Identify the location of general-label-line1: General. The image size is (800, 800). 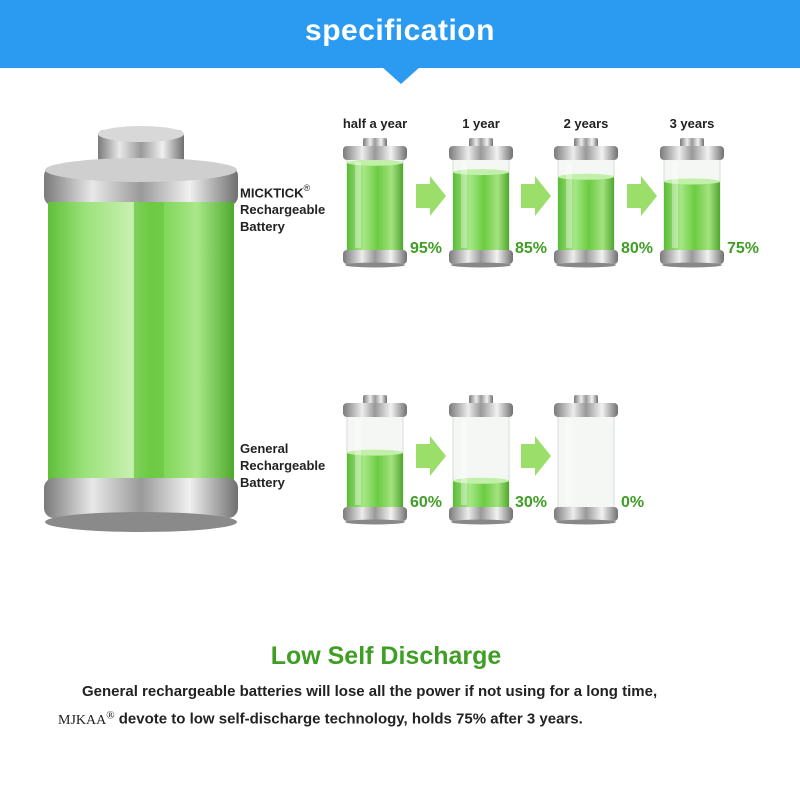
(264, 448).